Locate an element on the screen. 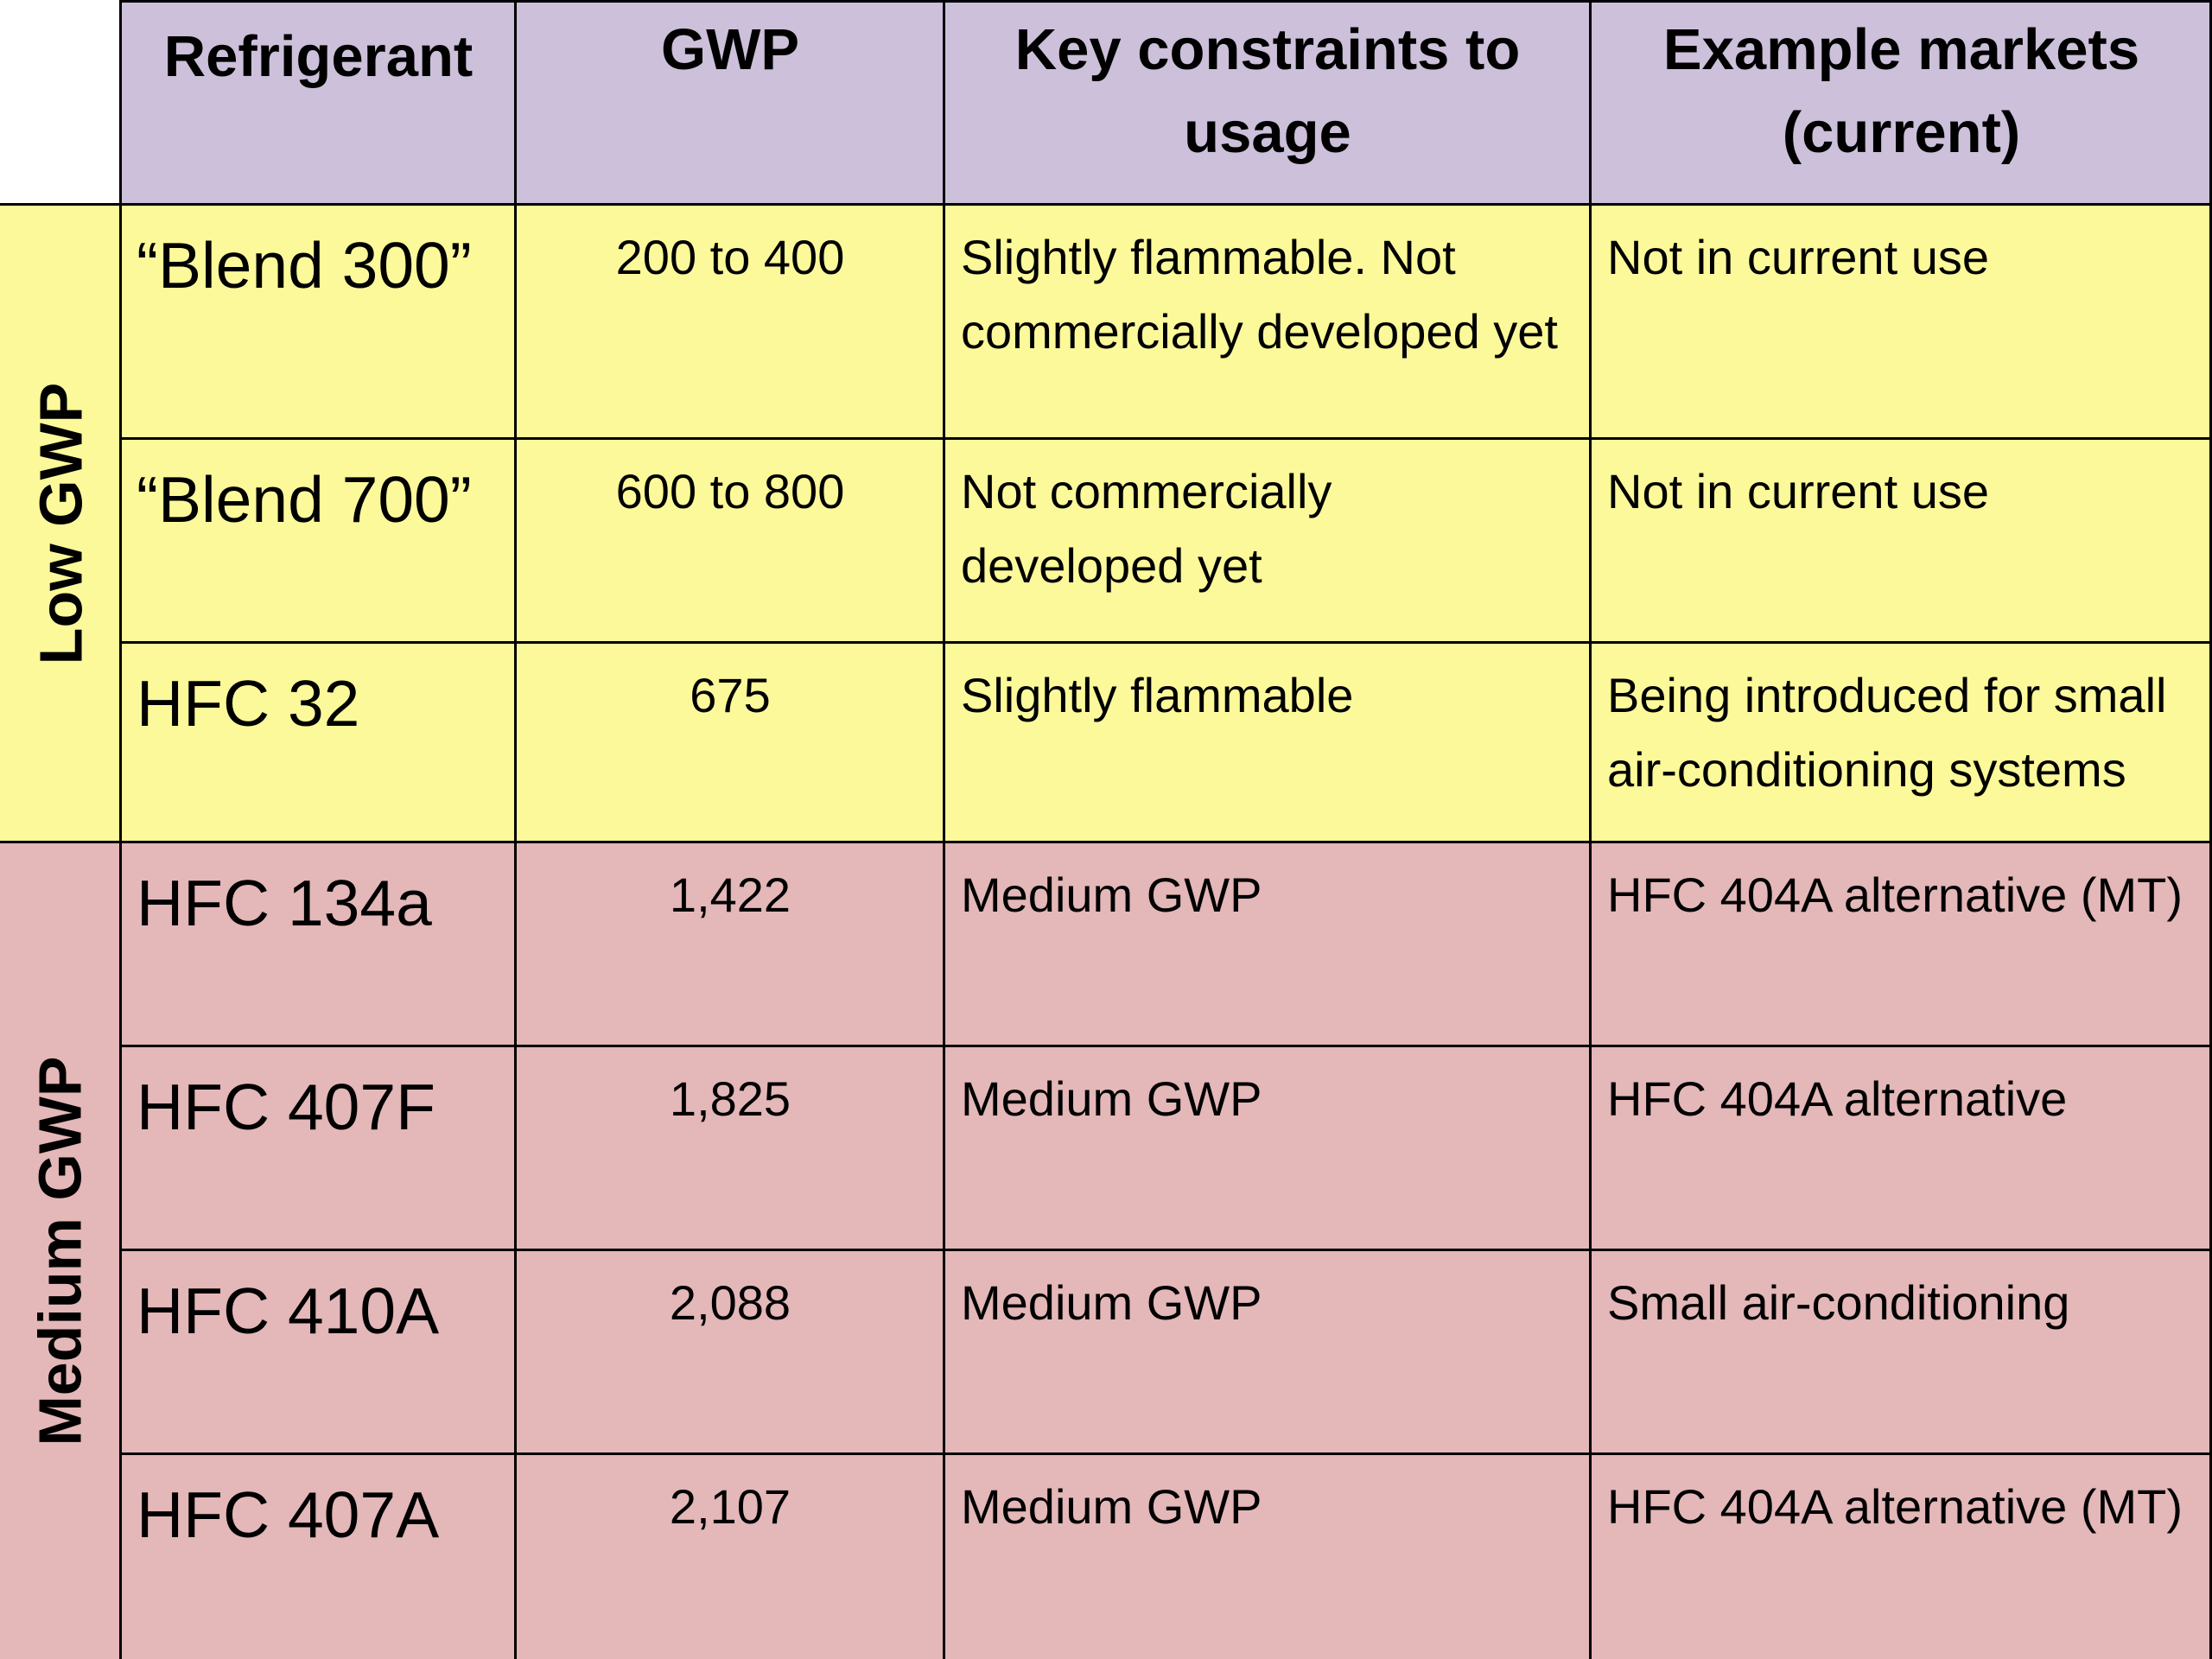  header-key-constraints-line2: usage is located at coordinates (1267, 132).